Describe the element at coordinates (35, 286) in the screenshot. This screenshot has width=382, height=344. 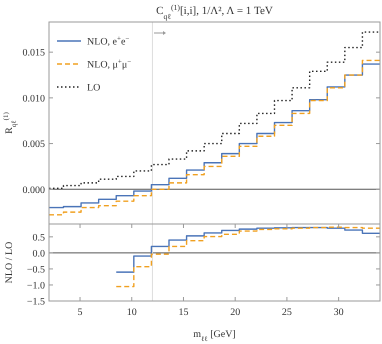
I see `y-tick-label: −1.0` at that location.